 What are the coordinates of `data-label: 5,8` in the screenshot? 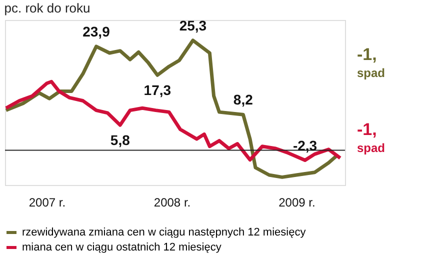 It's located at (120, 140).